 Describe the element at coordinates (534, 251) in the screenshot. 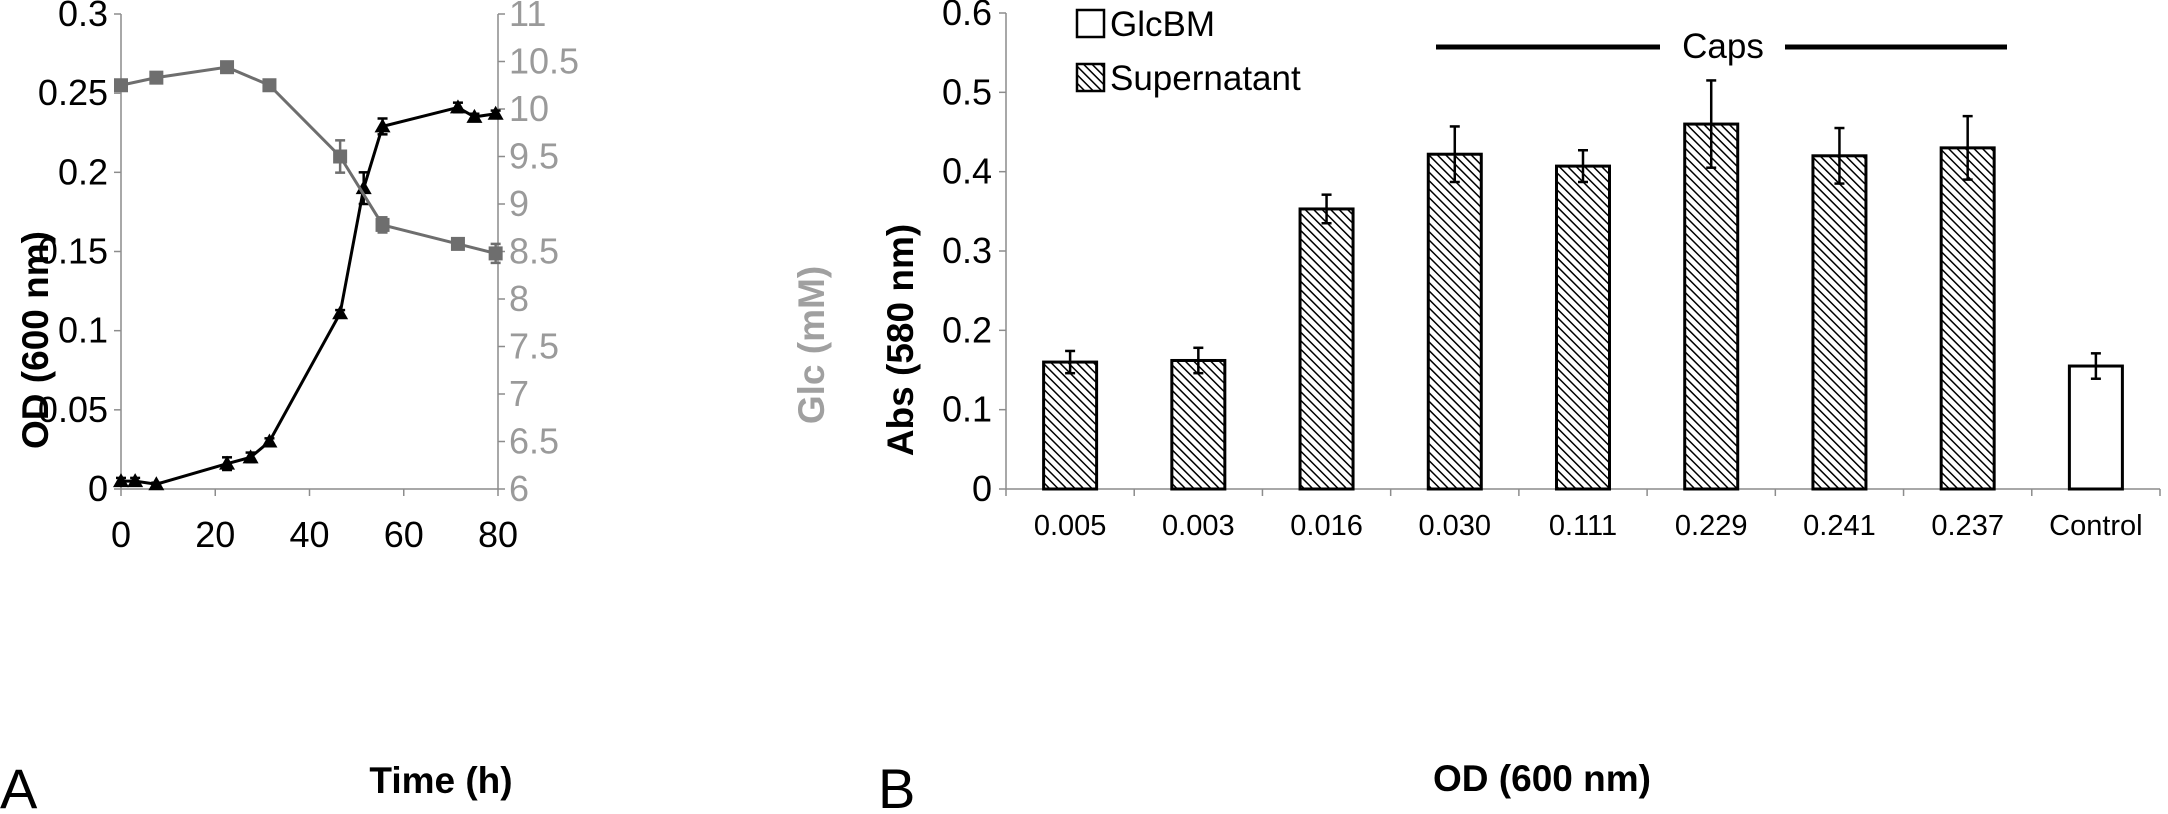

I see `panel-a-right-y-tick-label: 8.5` at that location.